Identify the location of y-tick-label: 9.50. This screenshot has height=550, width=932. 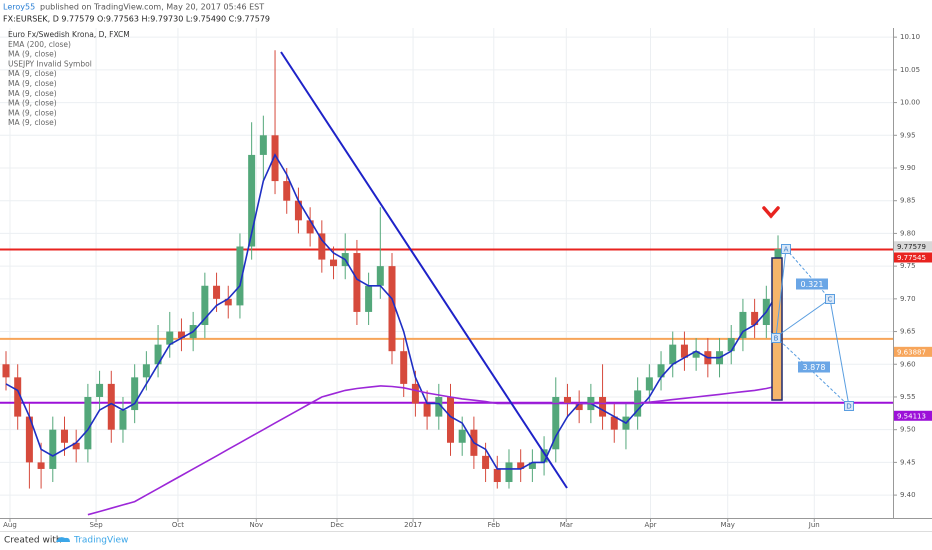
(908, 430).